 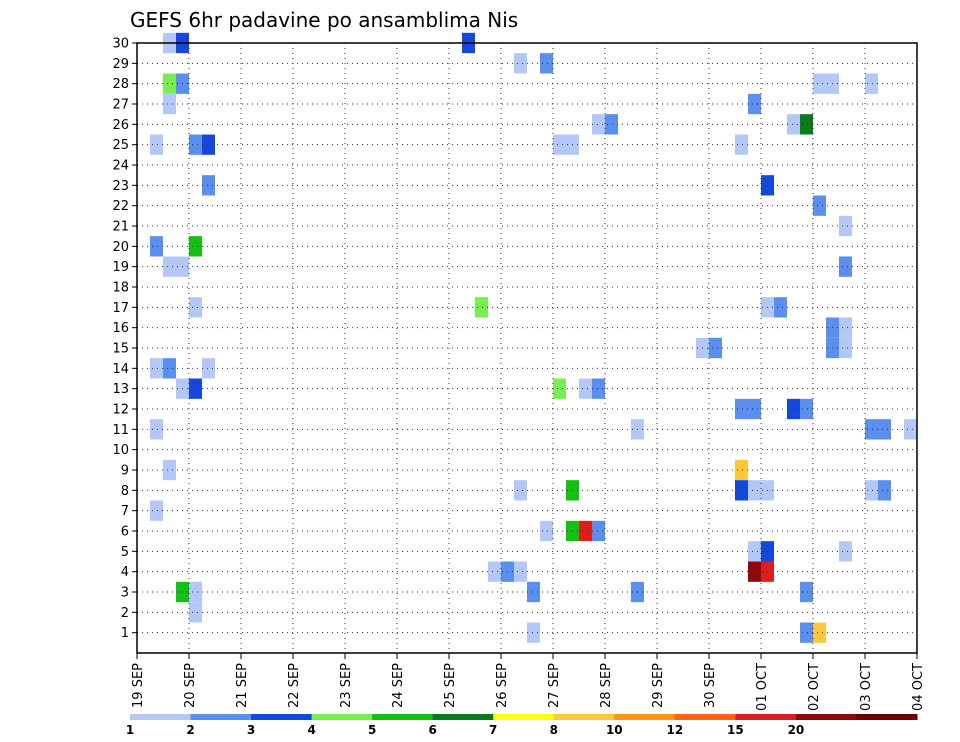 I want to click on colorbar-label: 6, so click(x=433, y=730).